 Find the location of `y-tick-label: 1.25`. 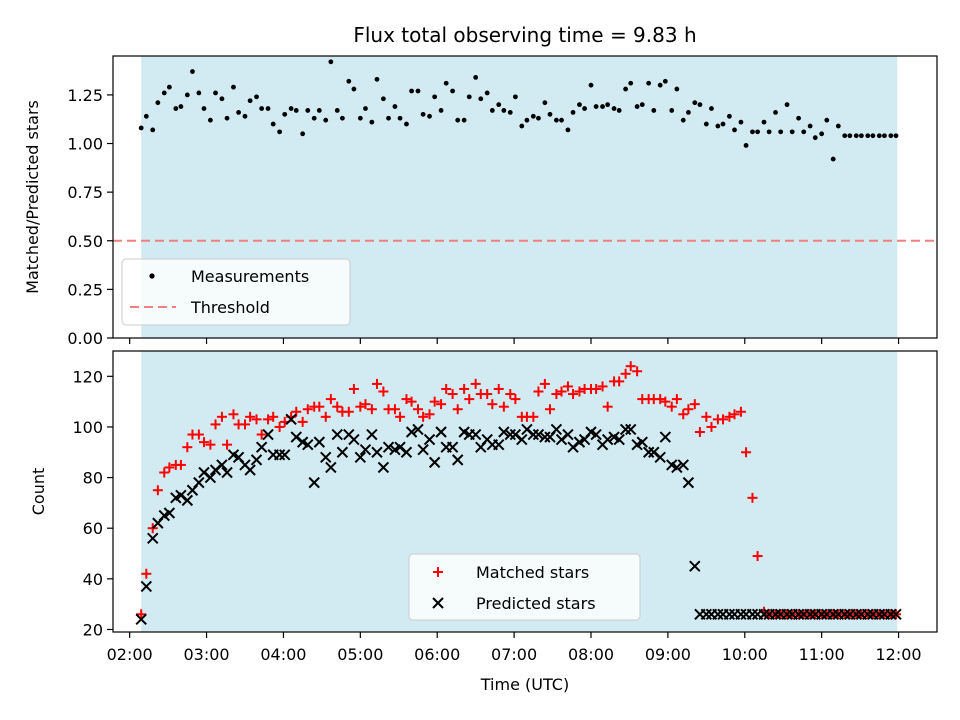

y-tick-label: 1.25 is located at coordinates (85, 95).